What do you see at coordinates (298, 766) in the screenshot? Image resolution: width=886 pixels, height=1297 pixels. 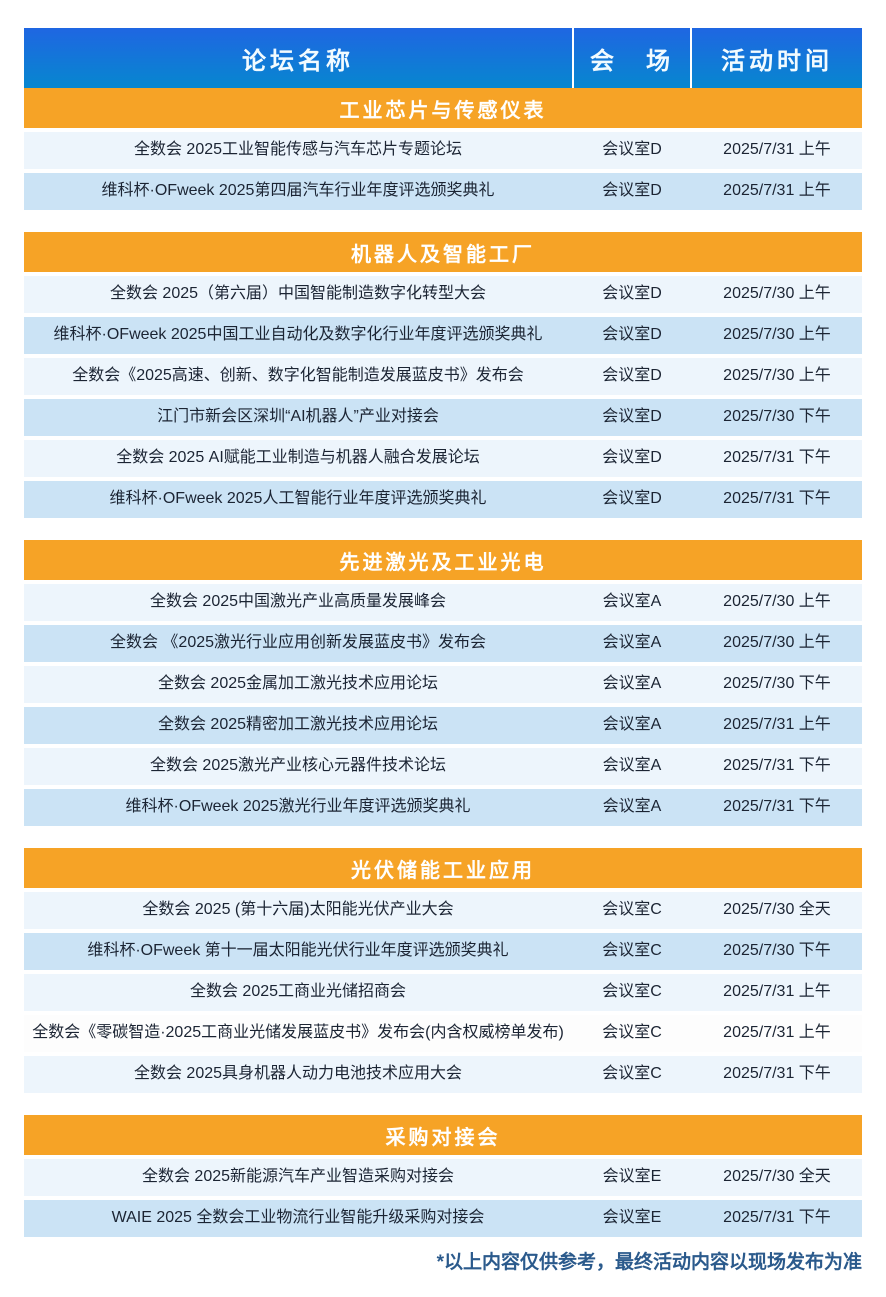 I see `forum-name-cell: 全数会 2025激光产业核心元器件技术论坛` at bounding box center [298, 766].